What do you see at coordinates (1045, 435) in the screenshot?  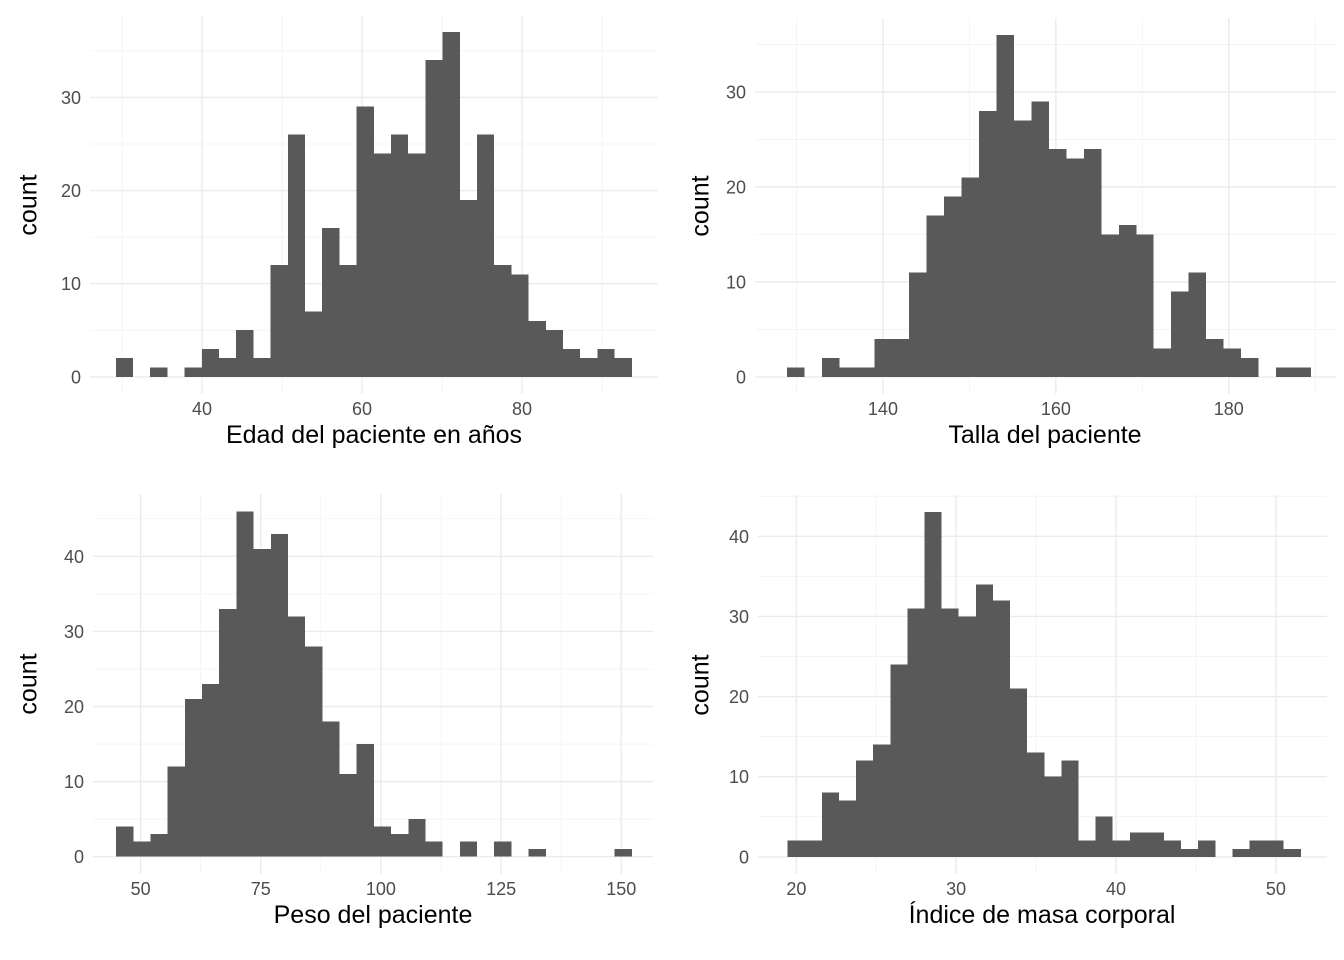 I see `x-axis-title-talla: Talla del paciente` at bounding box center [1045, 435].